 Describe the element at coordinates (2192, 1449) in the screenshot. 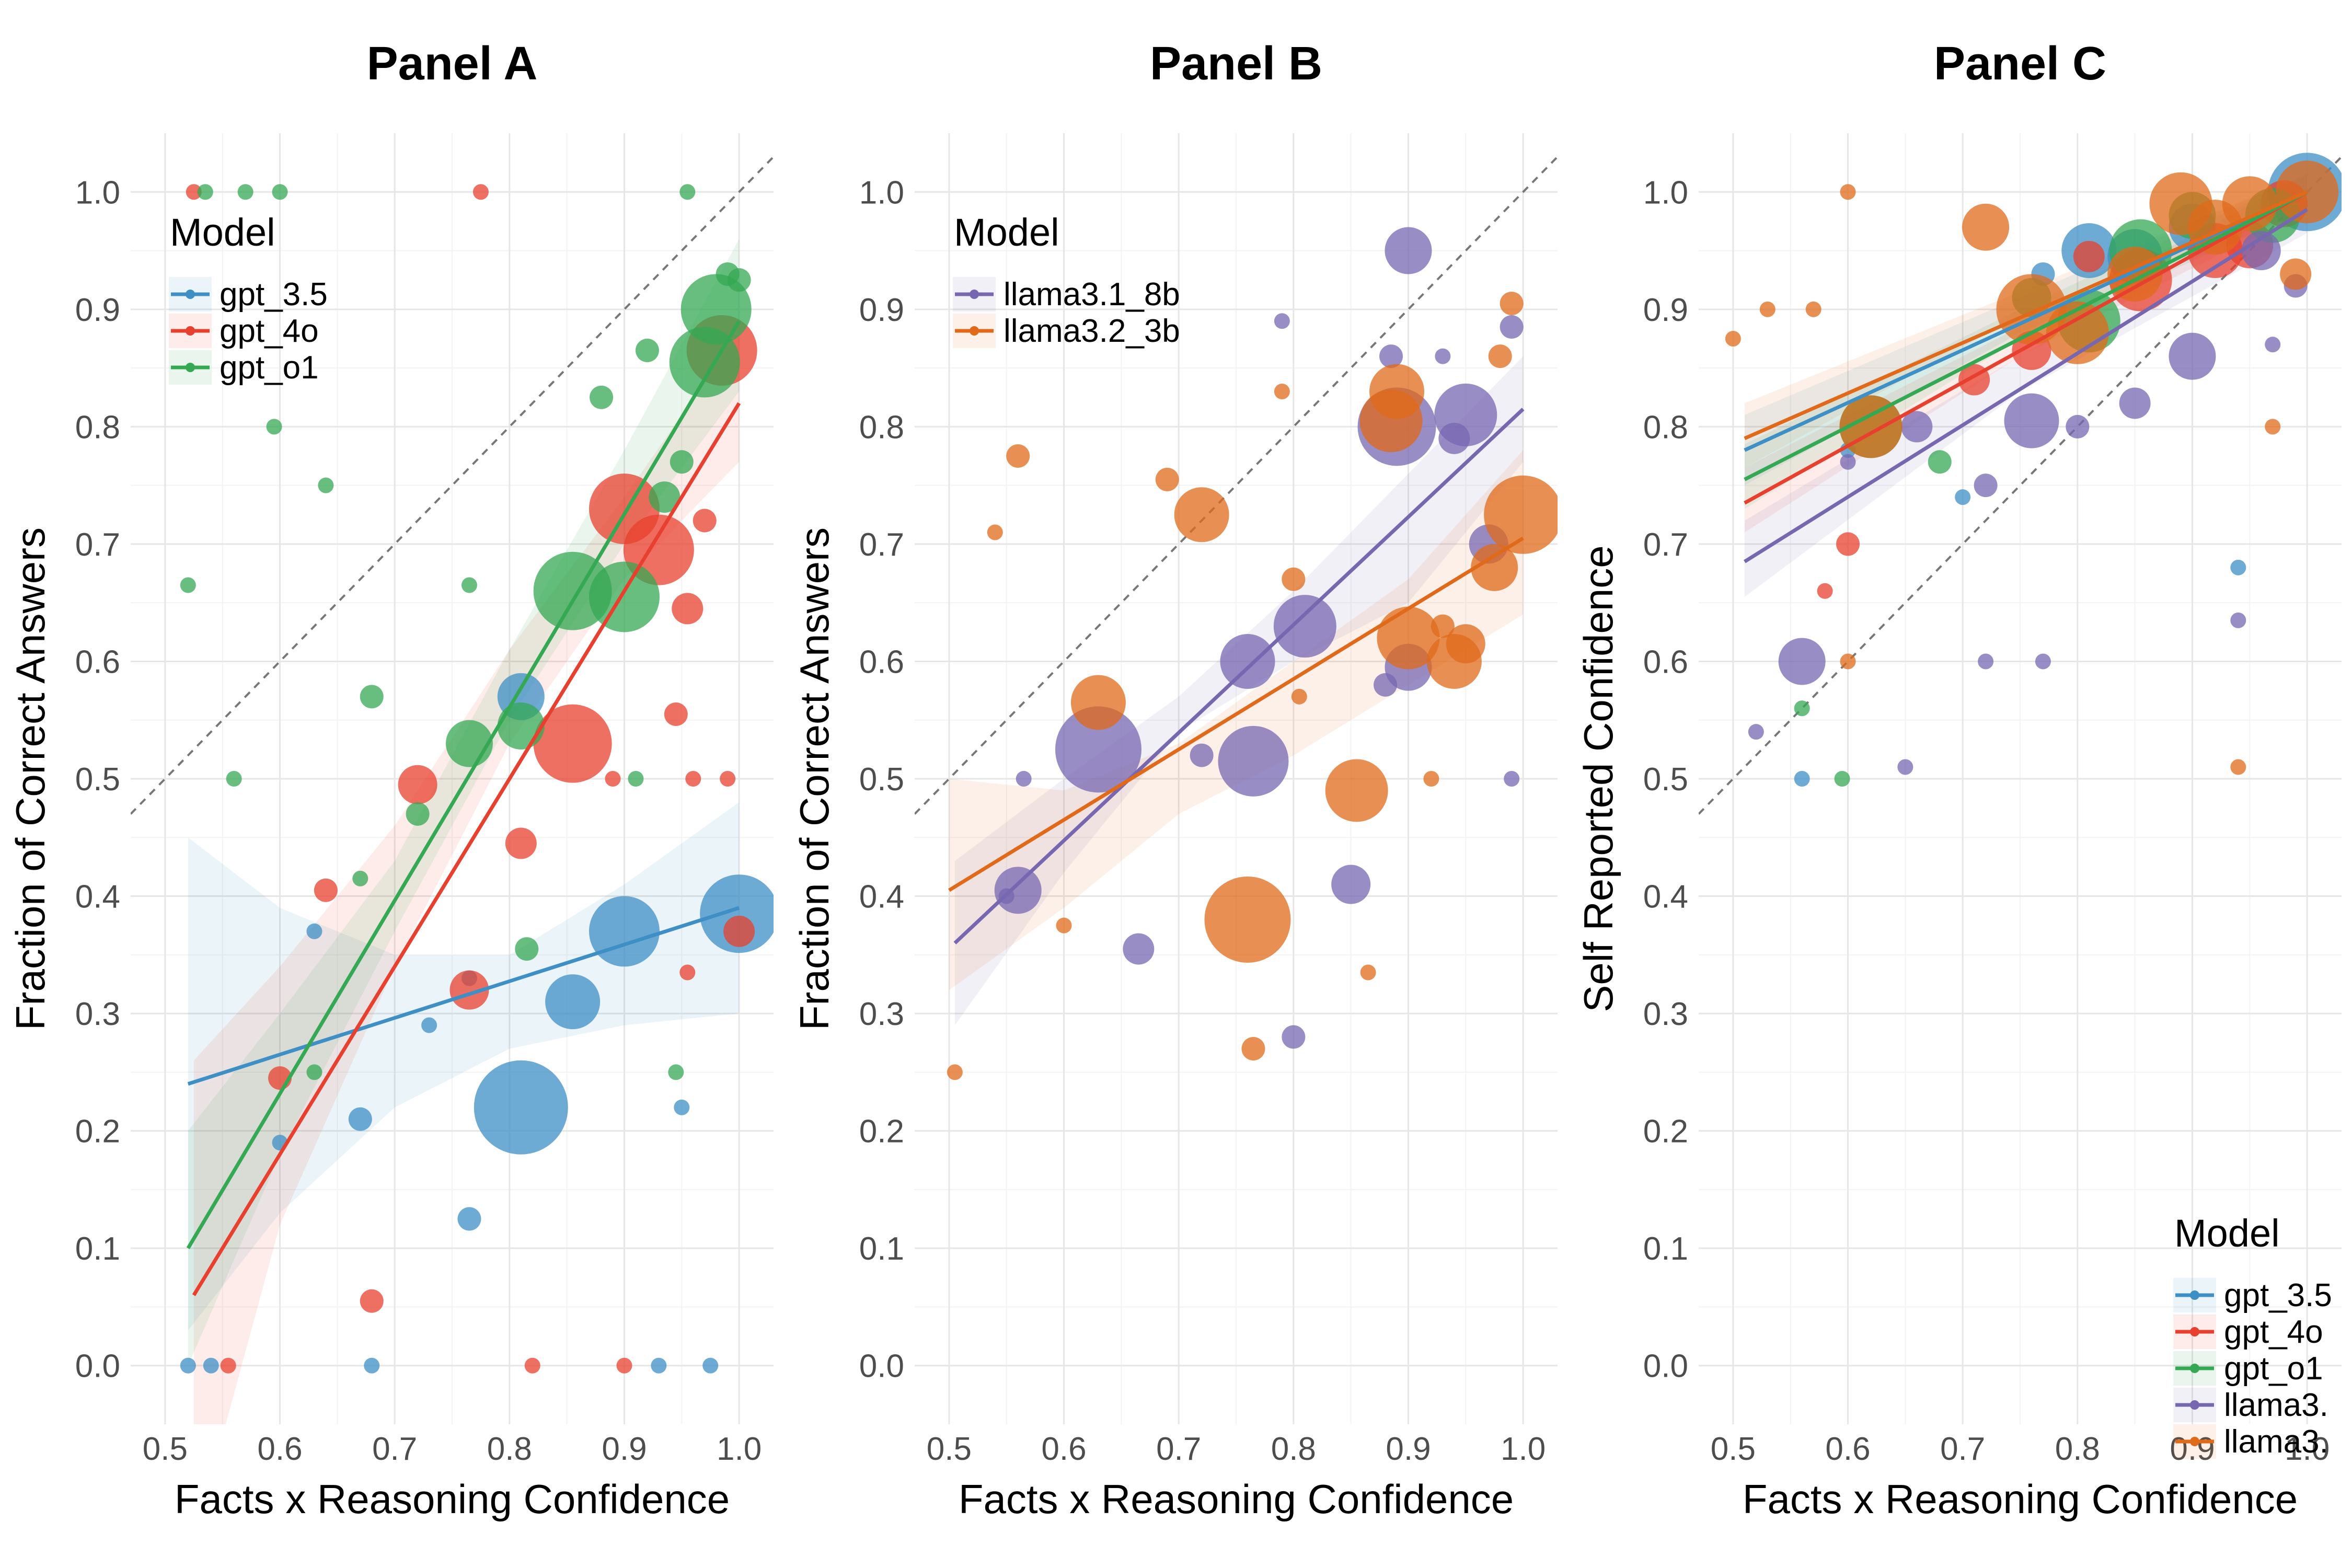

I see `x-tick-label: 0.9` at that location.